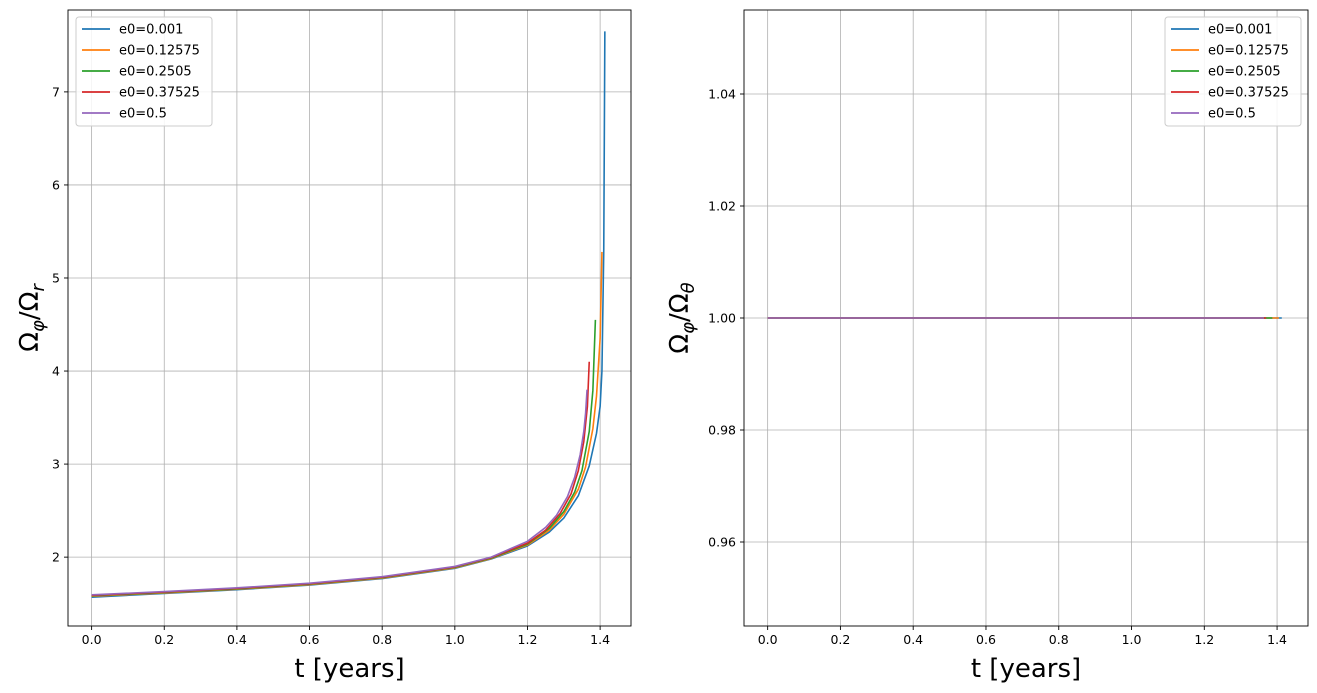  Describe the element at coordinates (32, 317) in the screenshot. I see `y-axis-label: Ωφ​/Ωr​` at that location.